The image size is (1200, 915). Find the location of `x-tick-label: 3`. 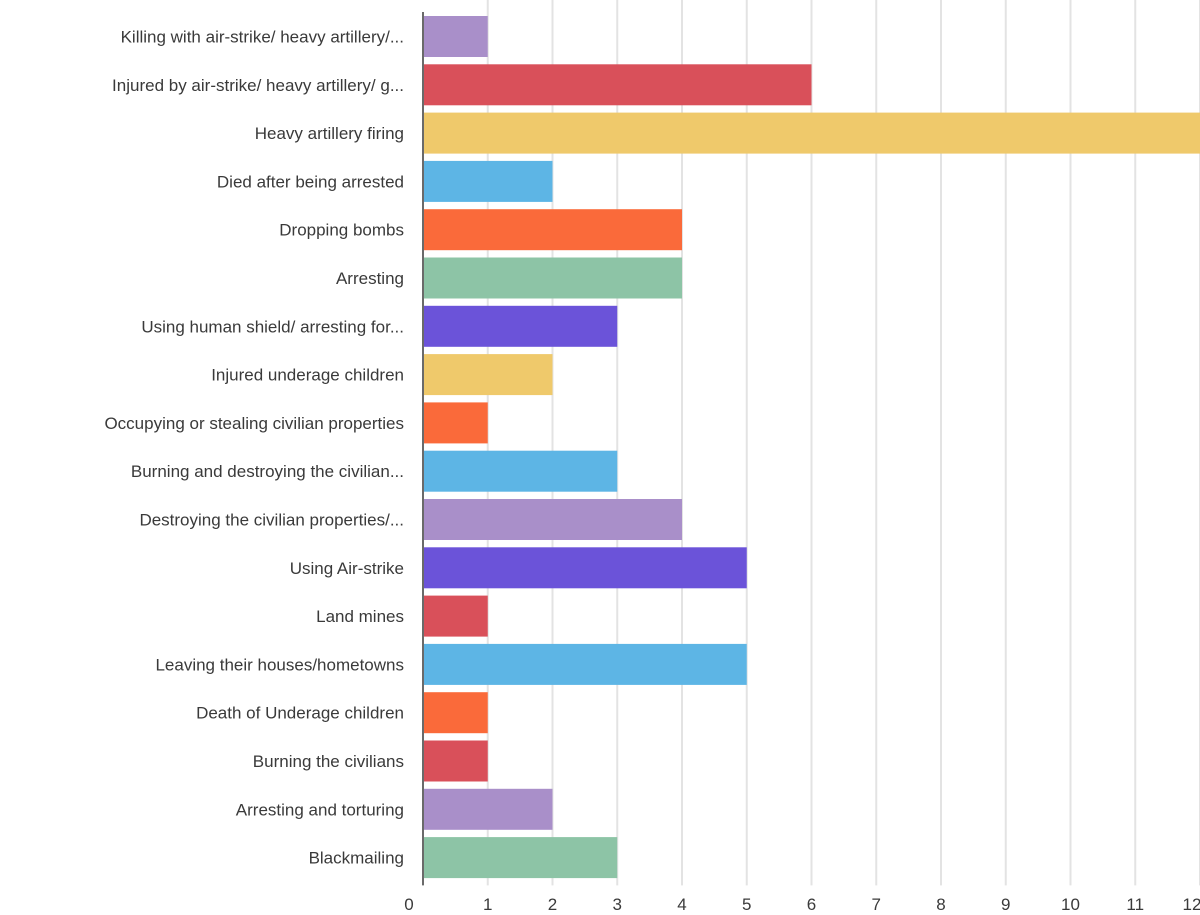

x-tick-label: 3 is located at coordinates (617, 904).